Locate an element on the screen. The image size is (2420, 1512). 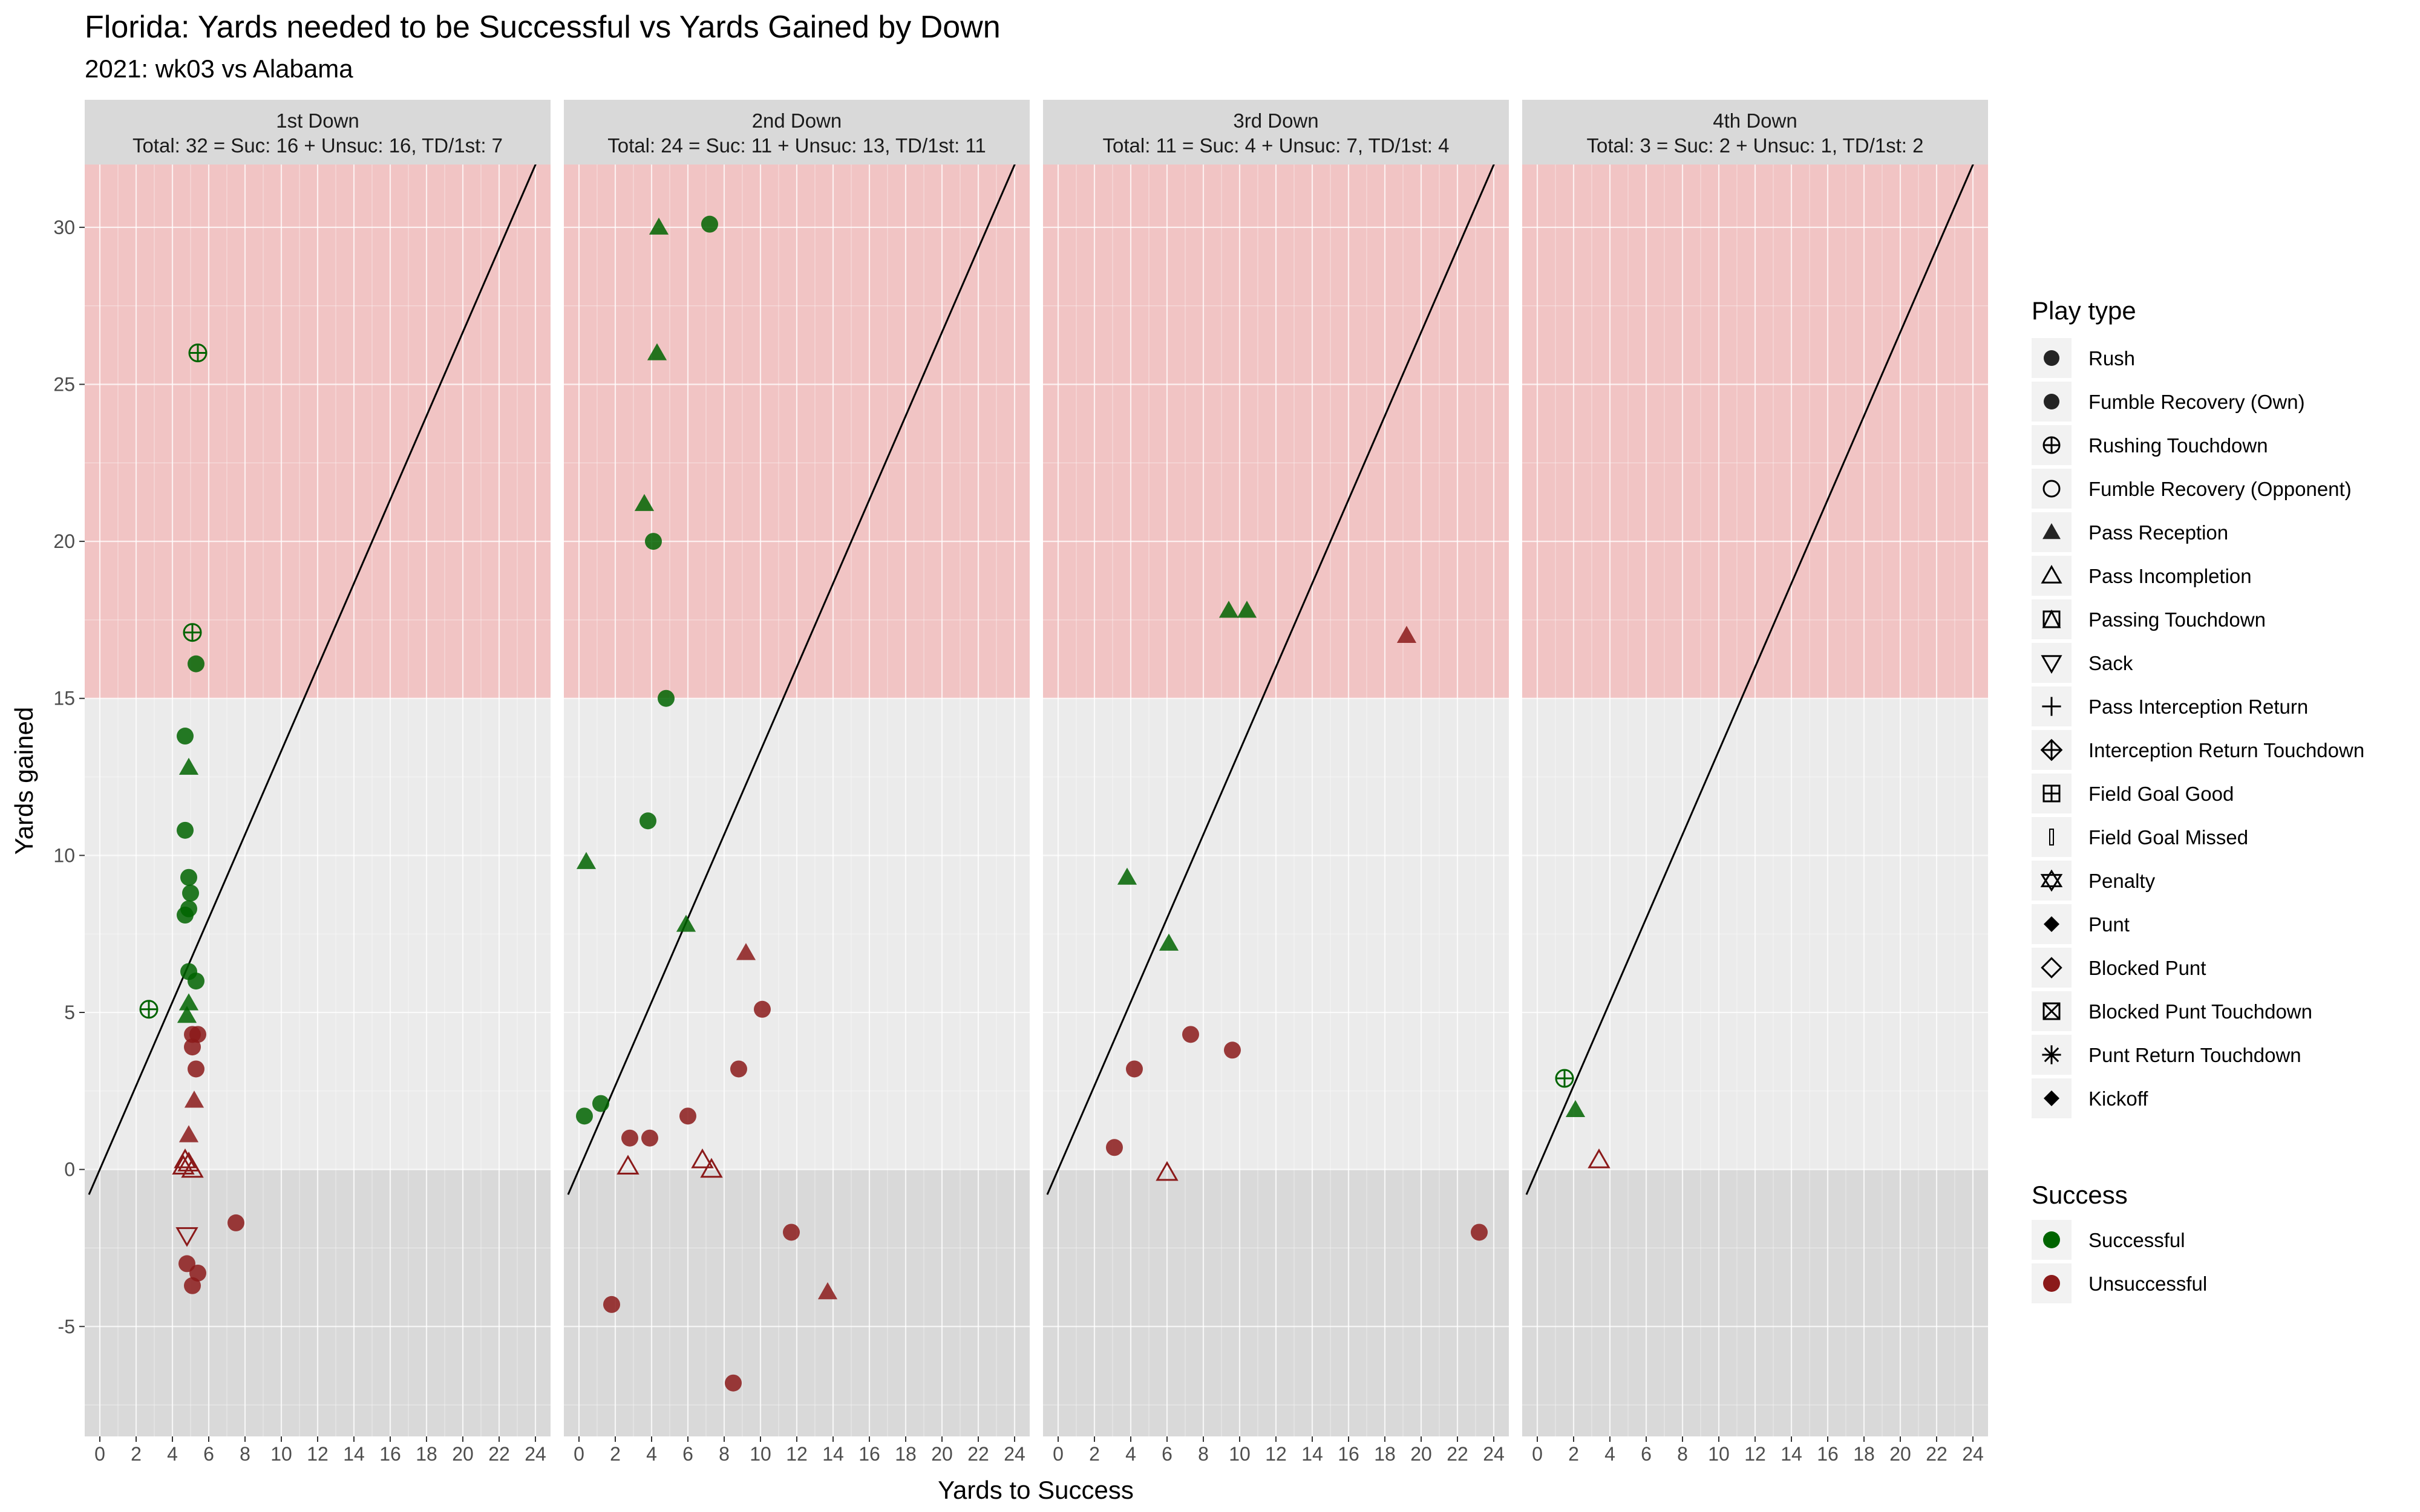
facet-strip-summary: Total: 3 = Suc: 2 + Unsuc: 1, TD/1st: 2 is located at coordinates (1754, 145).